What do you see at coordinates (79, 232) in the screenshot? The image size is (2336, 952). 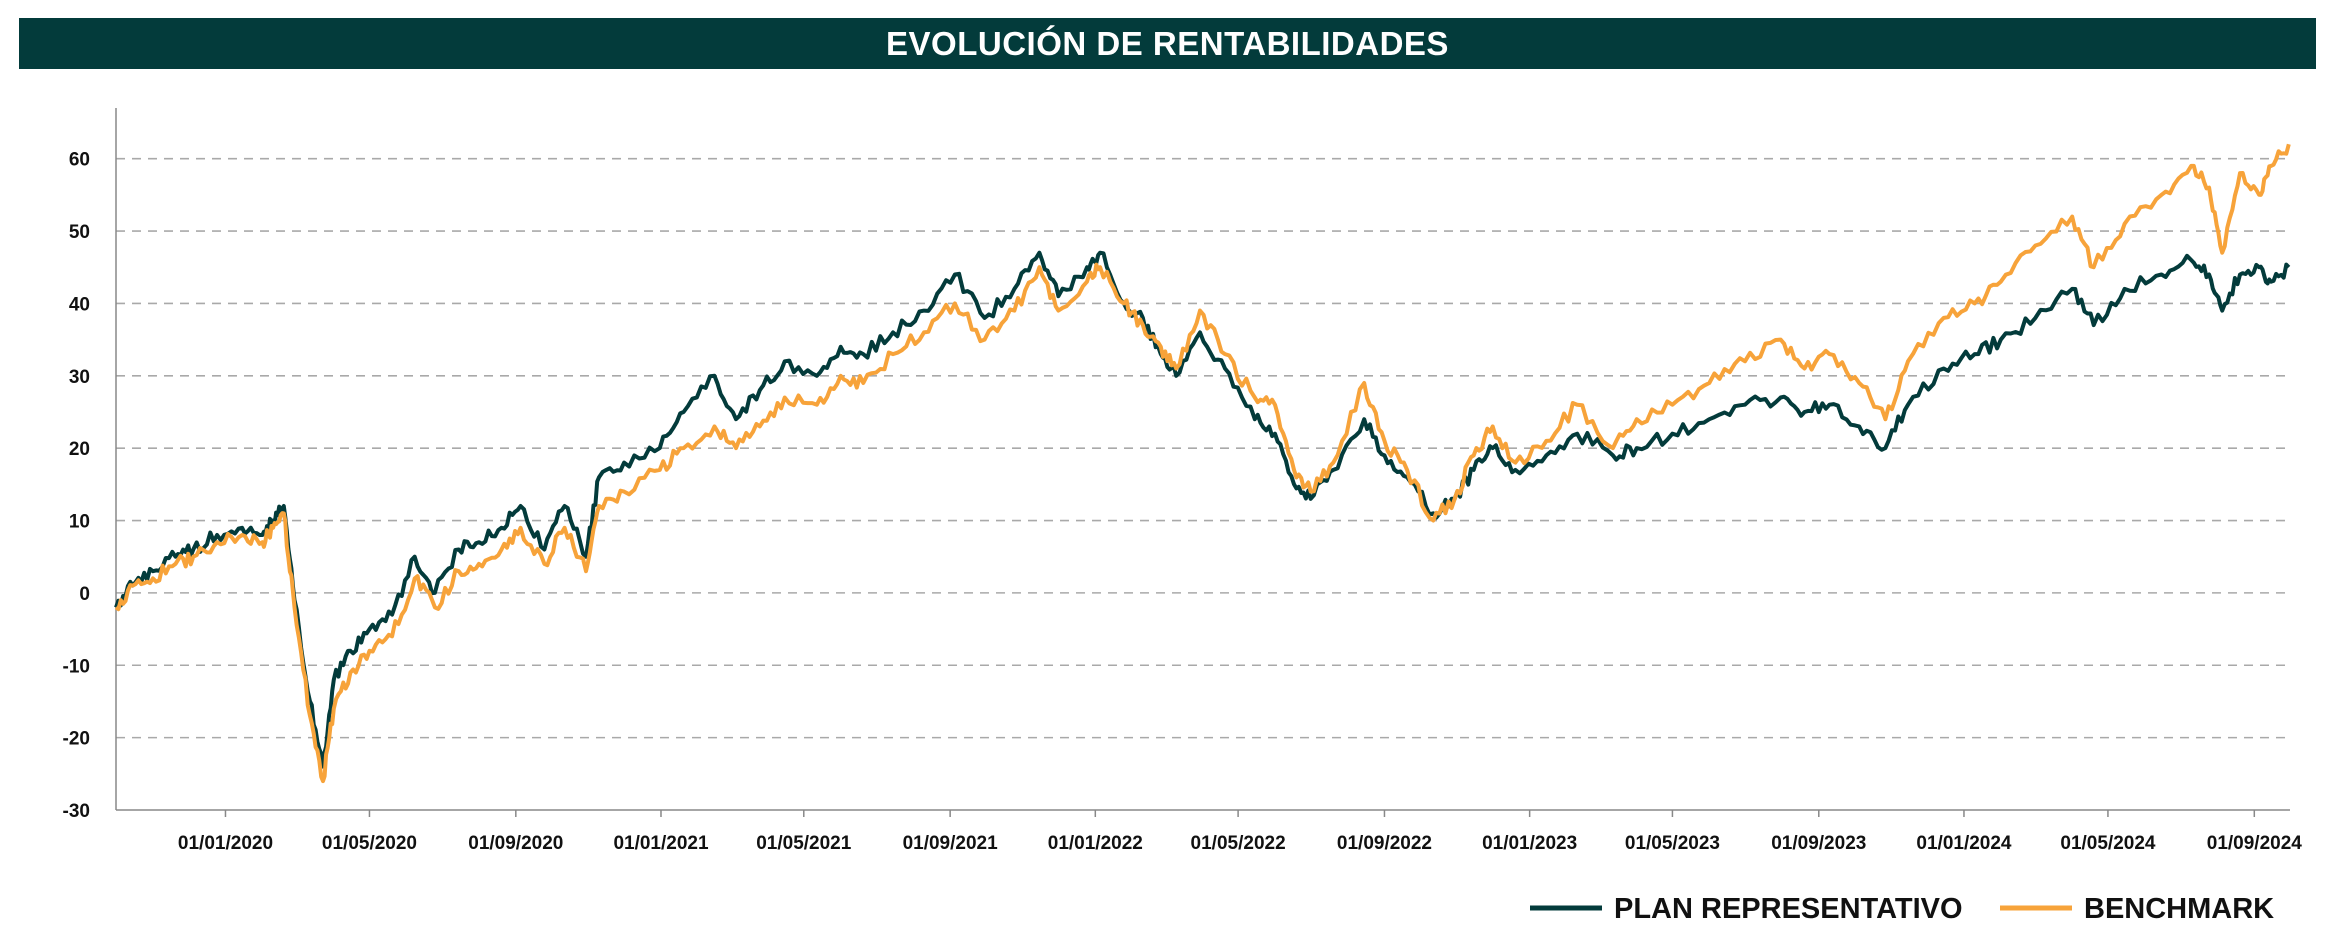 I see `y-tick-label: 50` at bounding box center [79, 232].